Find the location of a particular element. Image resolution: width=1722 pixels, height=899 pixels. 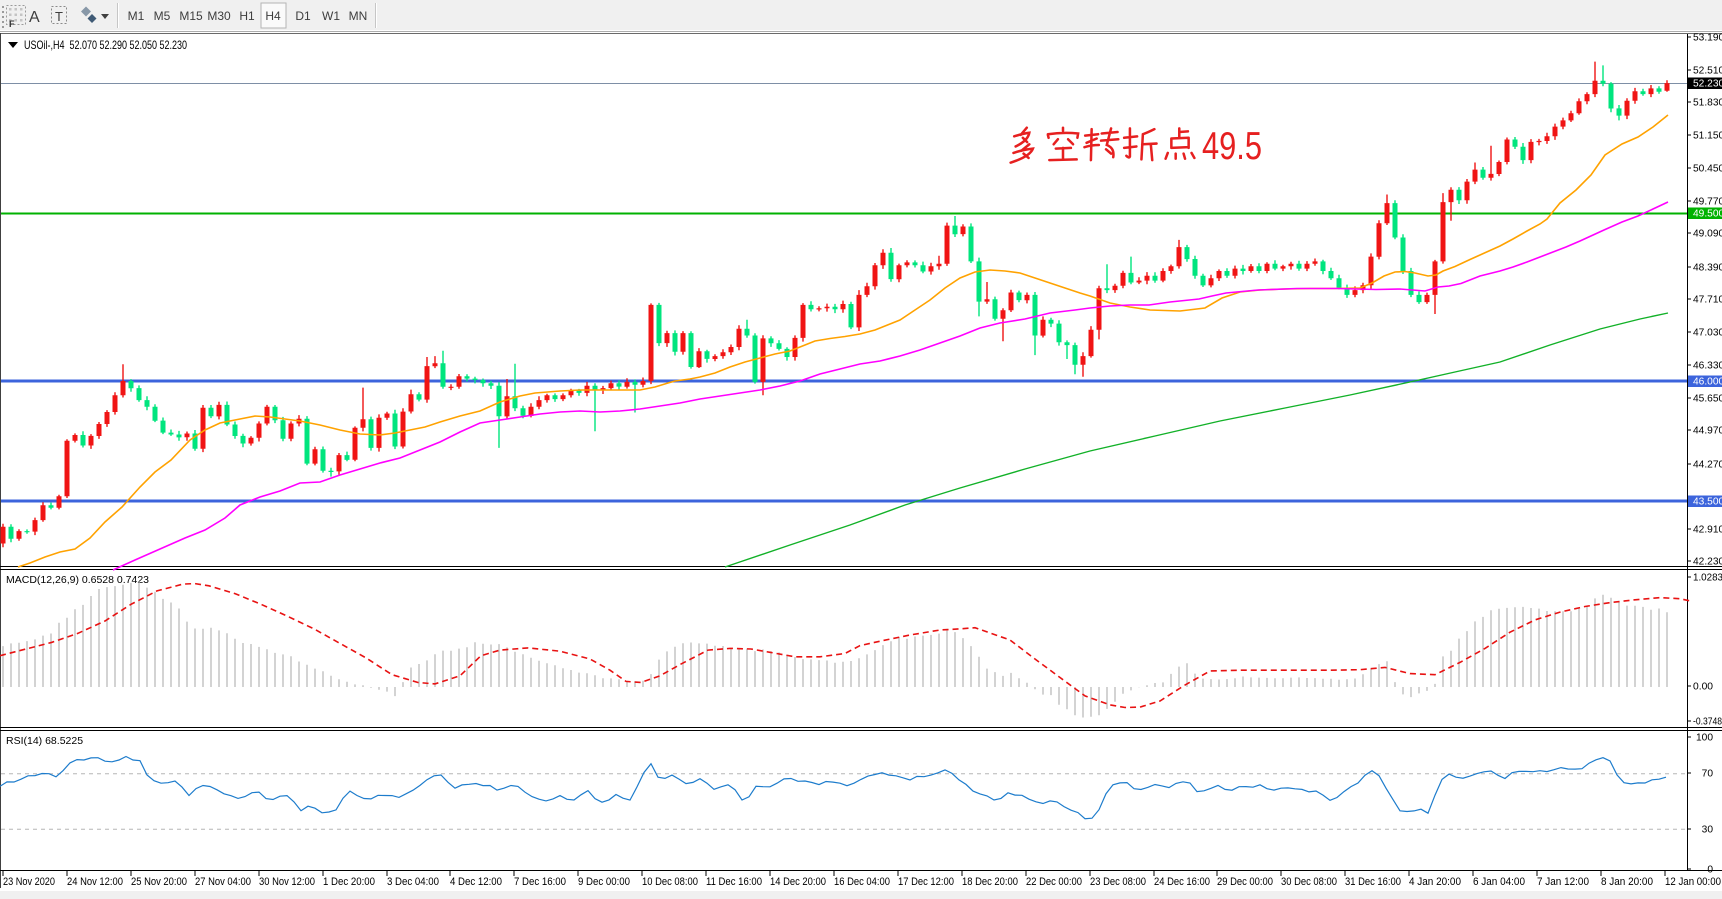

svg-text: MACD(12,26,9) 0.6528 0.7423 is located at coordinates (77, 580).